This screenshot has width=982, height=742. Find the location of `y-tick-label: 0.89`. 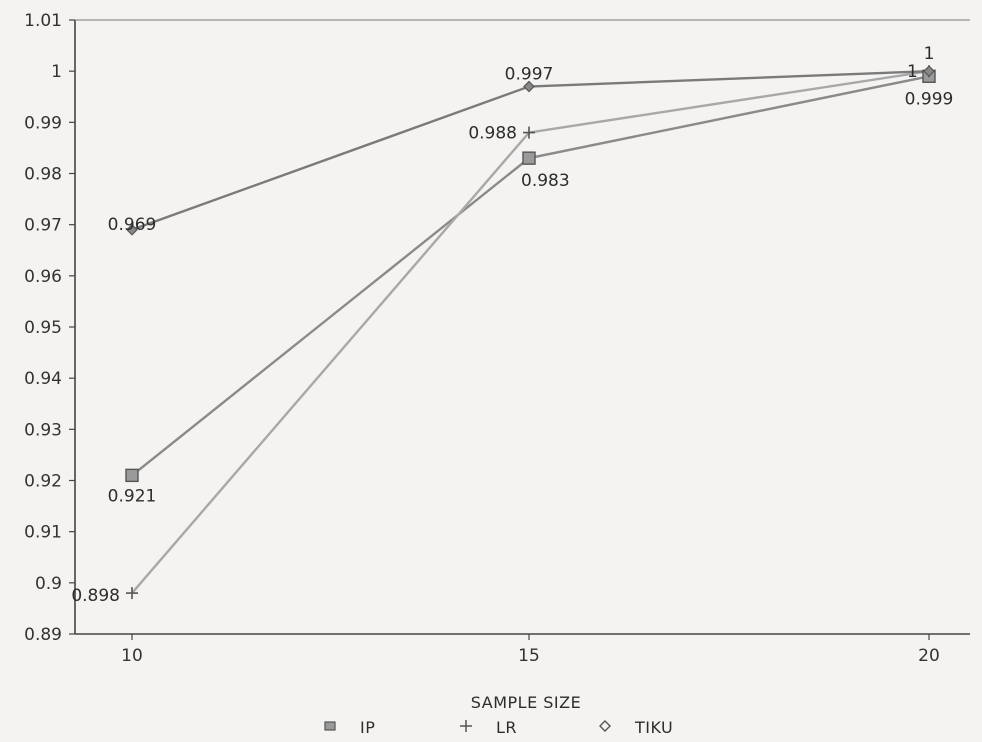

y-tick-label: 0.89 is located at coordinates (43, 635).